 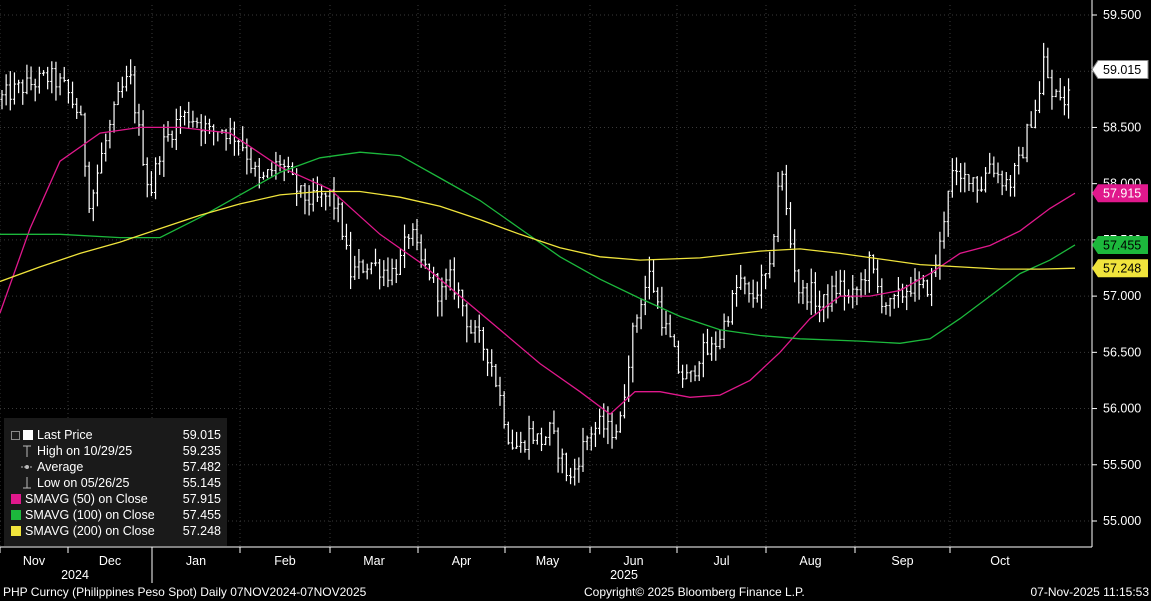 I want to click on collapse-icon, so click(x=15, y=435).